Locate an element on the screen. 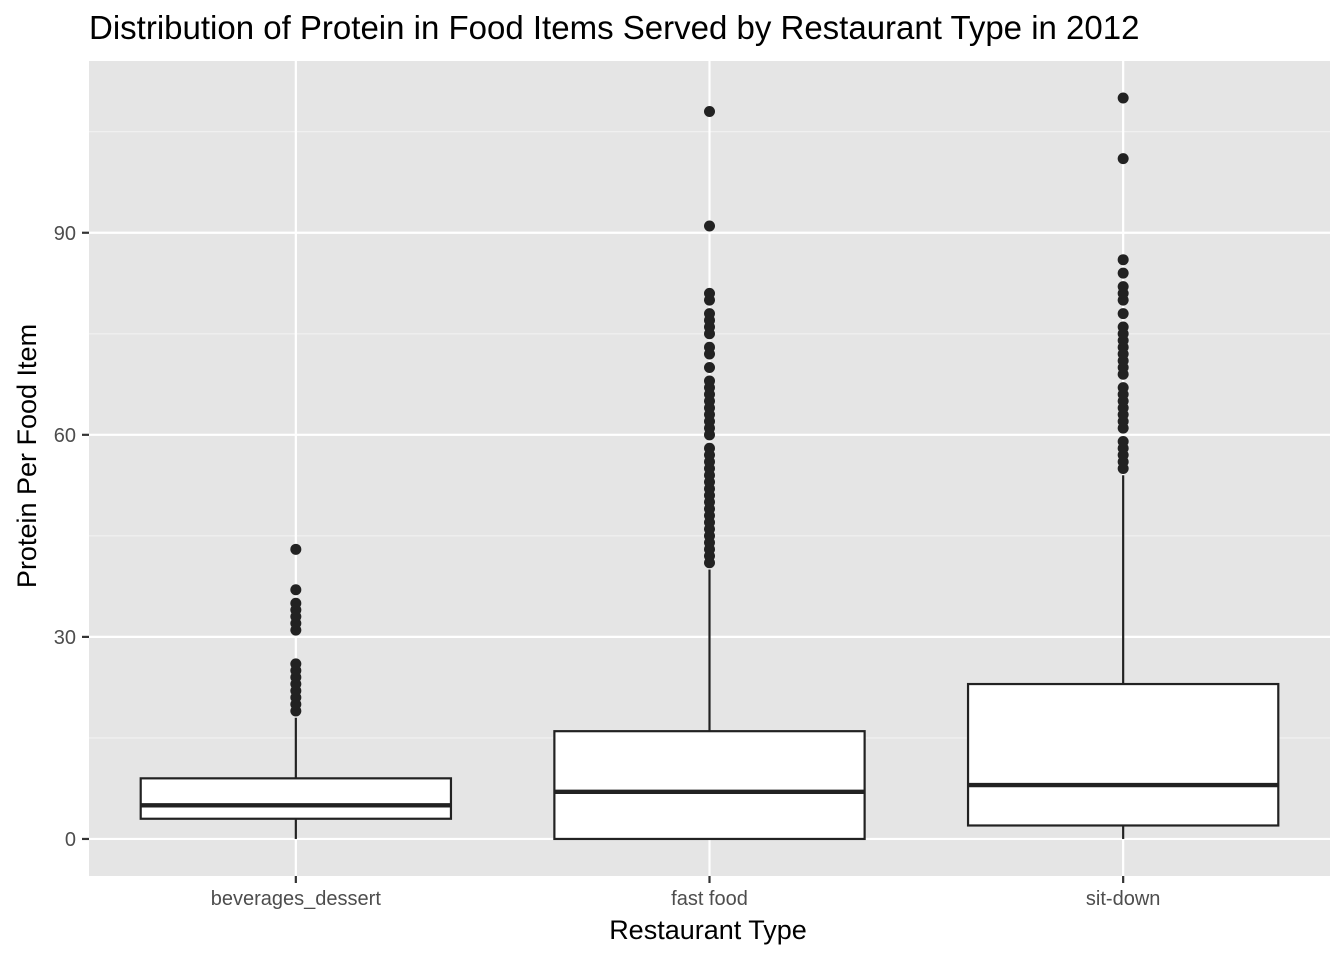 This screenshot has width=1344, height=965. y-tick-label: 30 is located at coordinates (65, 638).